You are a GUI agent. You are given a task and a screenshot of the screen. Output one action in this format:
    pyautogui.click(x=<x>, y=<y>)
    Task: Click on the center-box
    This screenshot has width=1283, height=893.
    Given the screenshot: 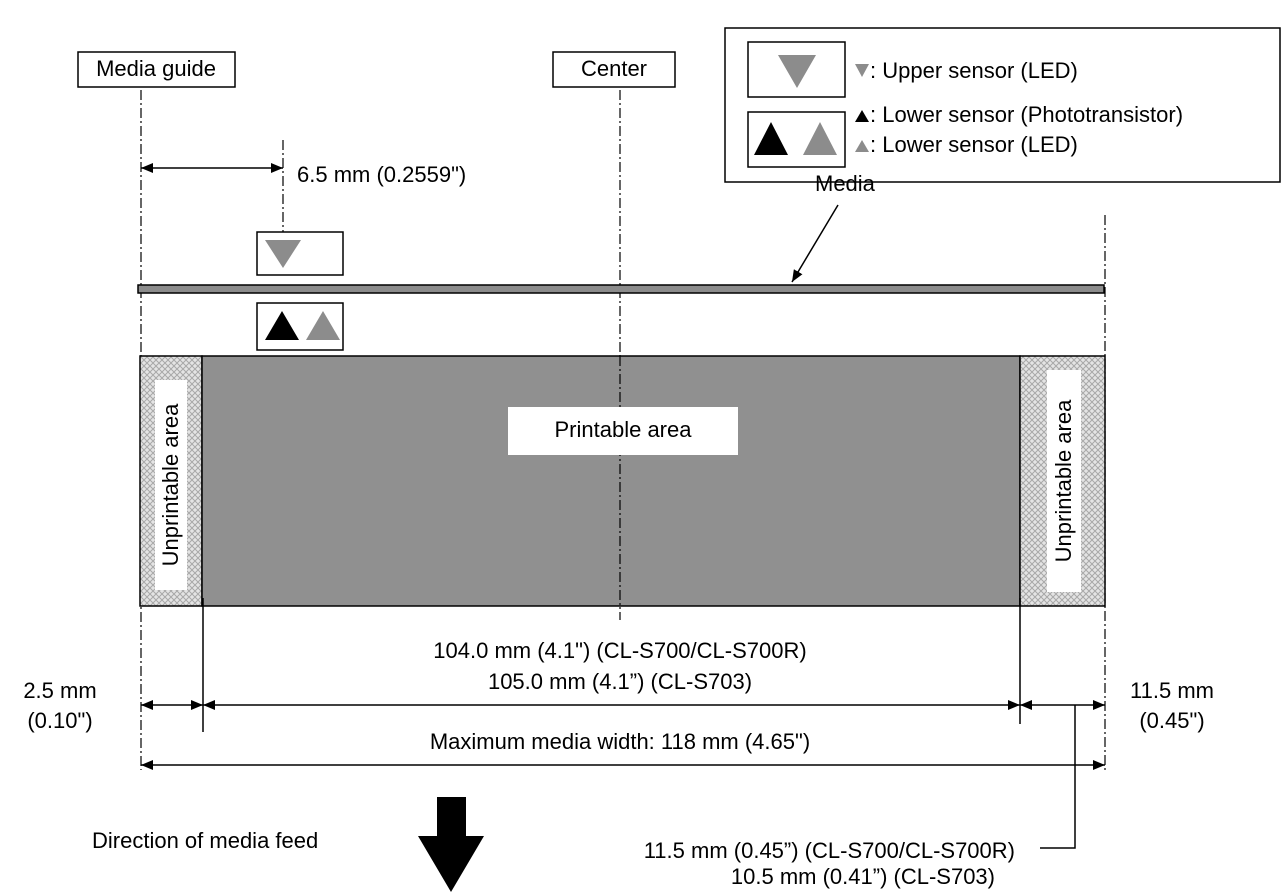 What is the action you would take?
    pyautogui.click(x=614, y=69)
    